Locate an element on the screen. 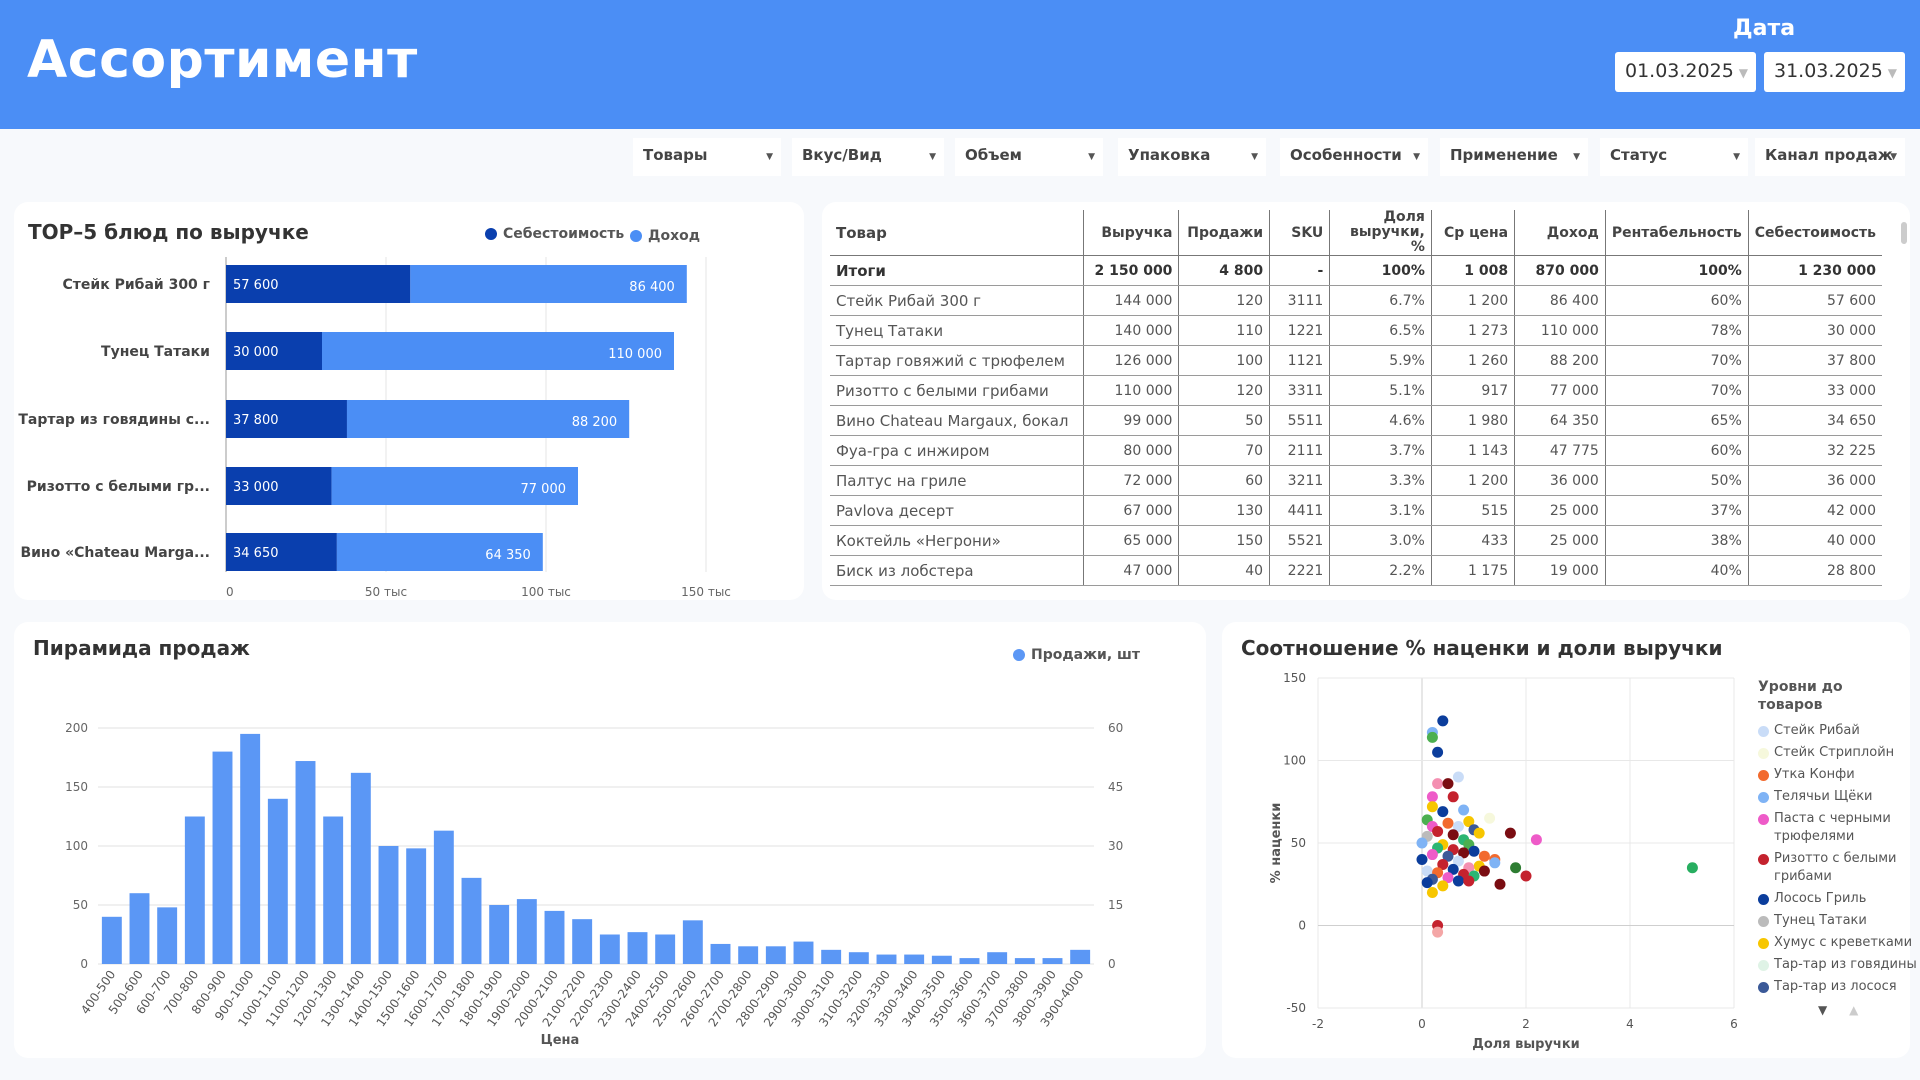 The height and width of the screenshot is (1080, 1920). filter-status: Статус ▼ is located at coordinates (1674, 157).